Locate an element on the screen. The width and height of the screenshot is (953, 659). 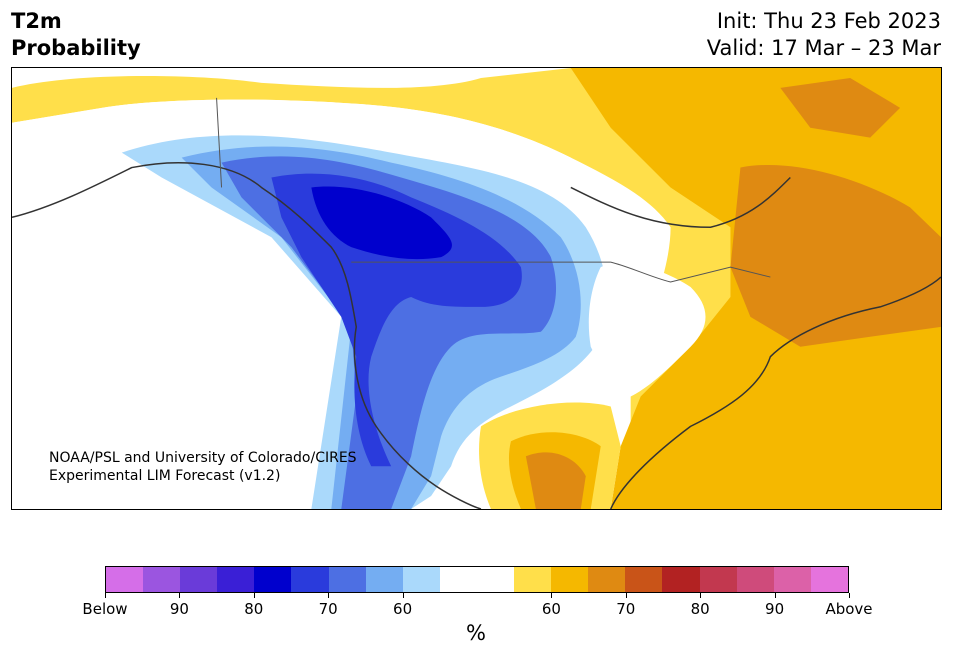
zone-below-max is located at coordinates (381, 223).